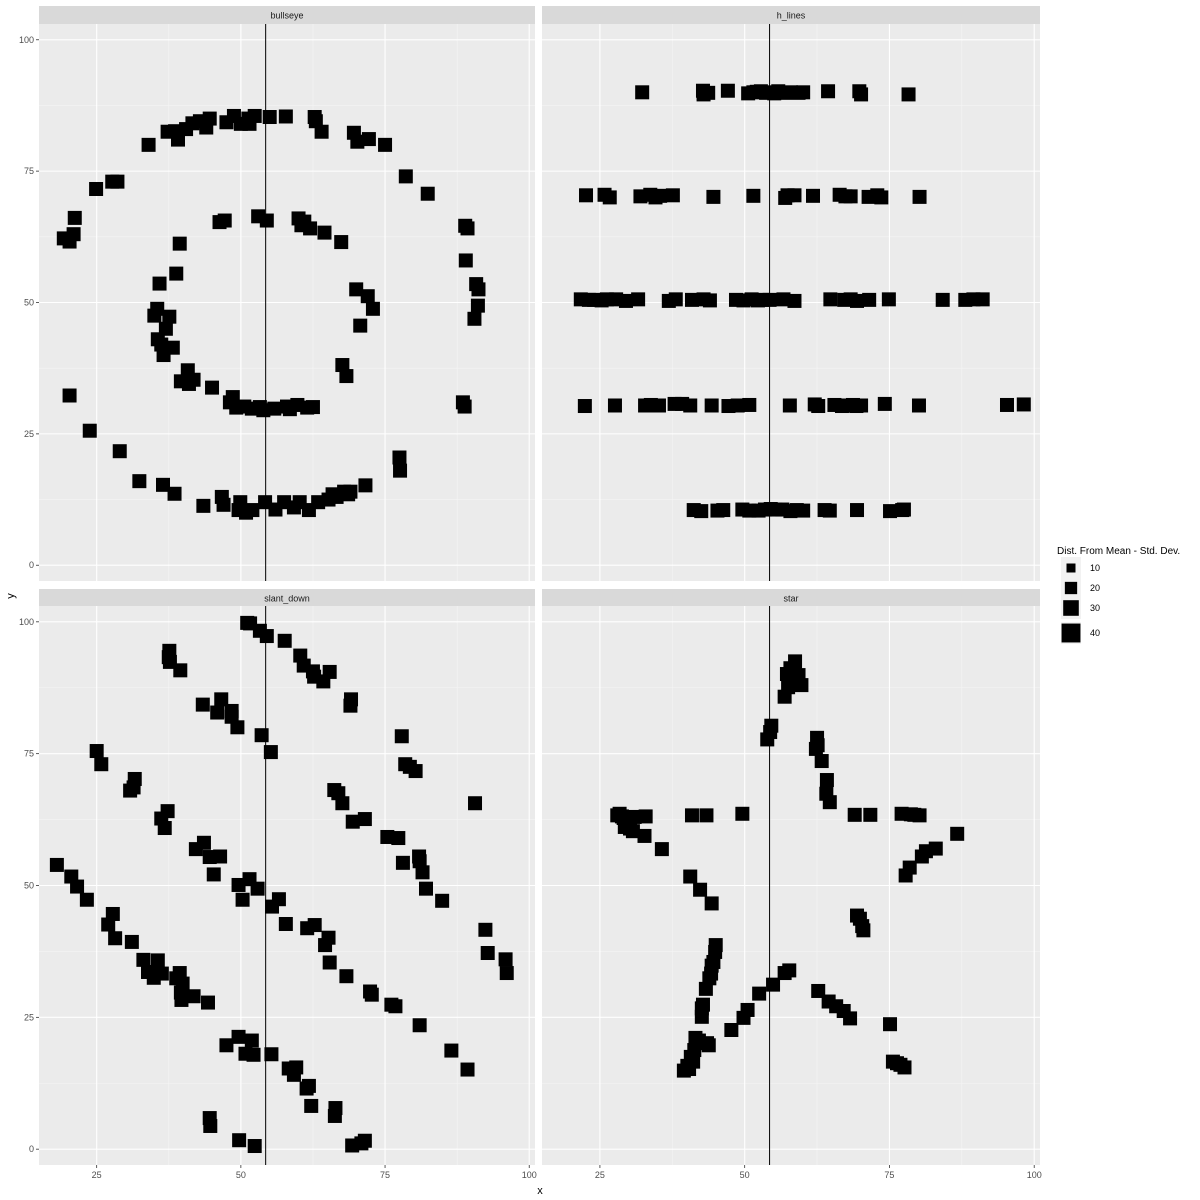  I want to click on legend-key-label: 30, so click(1095, 608).